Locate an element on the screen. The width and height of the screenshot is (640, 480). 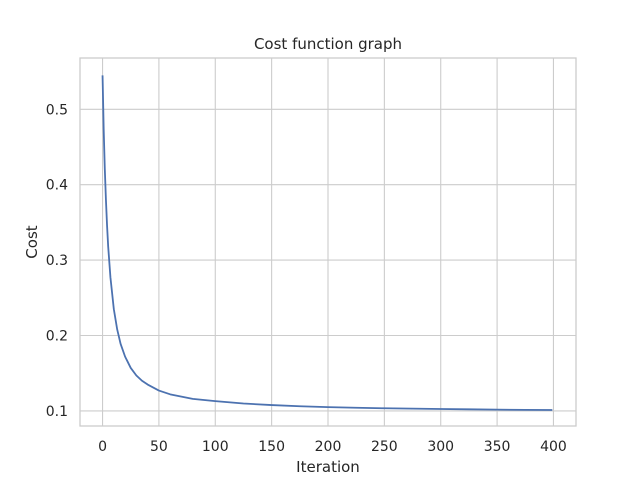
x-tick-label: 300 is located at coordinates (440, 447).